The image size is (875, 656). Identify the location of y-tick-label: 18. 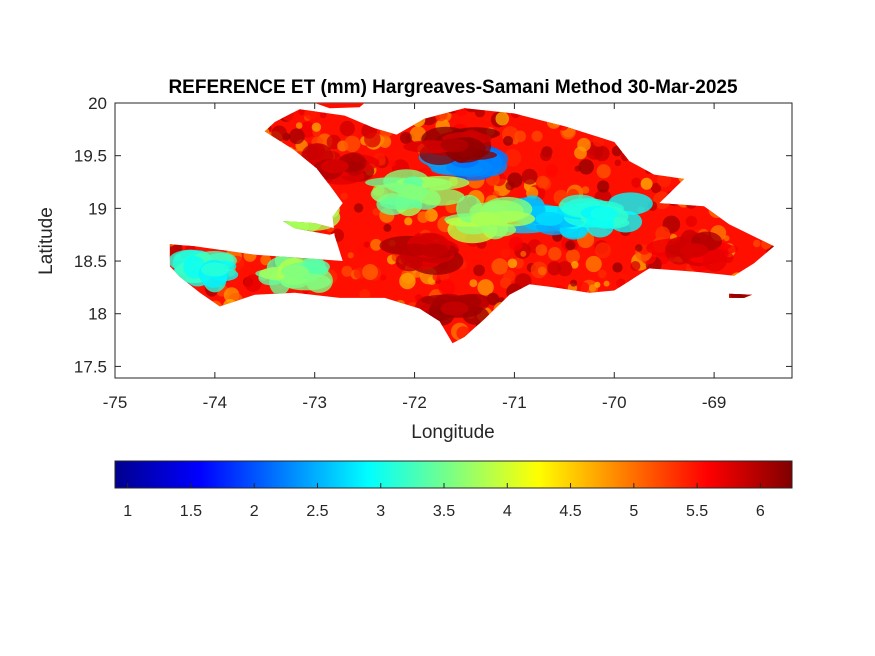
(97, 314).